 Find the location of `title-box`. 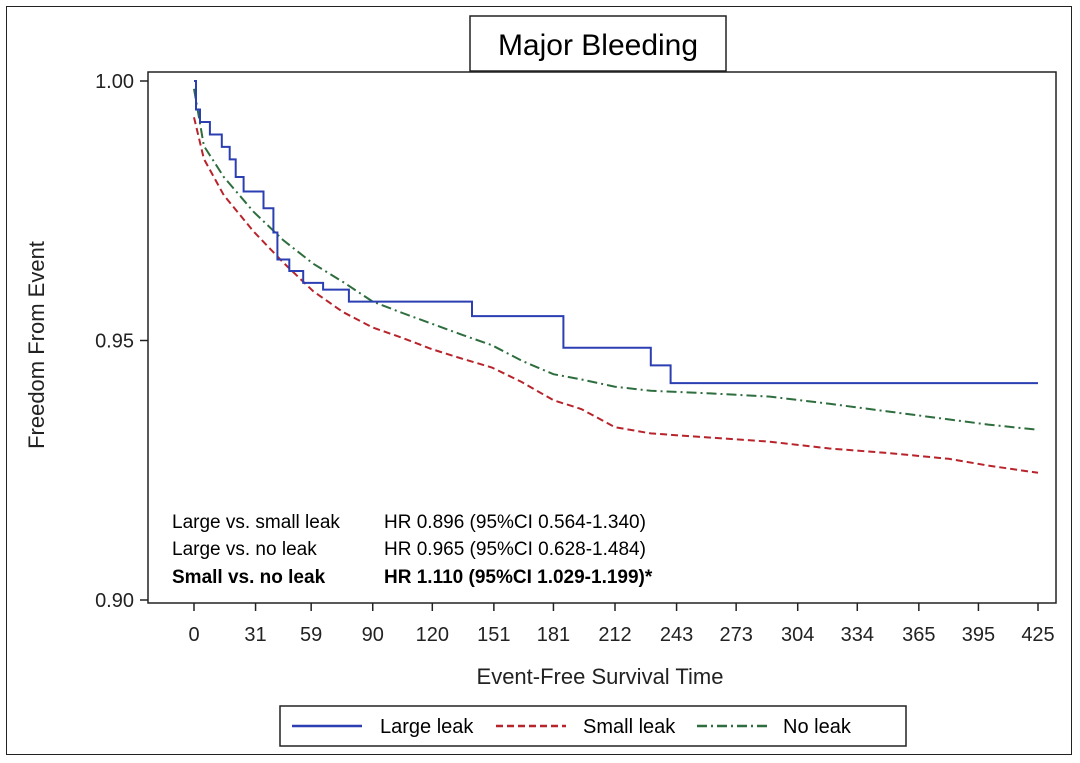

title-box is located at coordinates (598, 43).